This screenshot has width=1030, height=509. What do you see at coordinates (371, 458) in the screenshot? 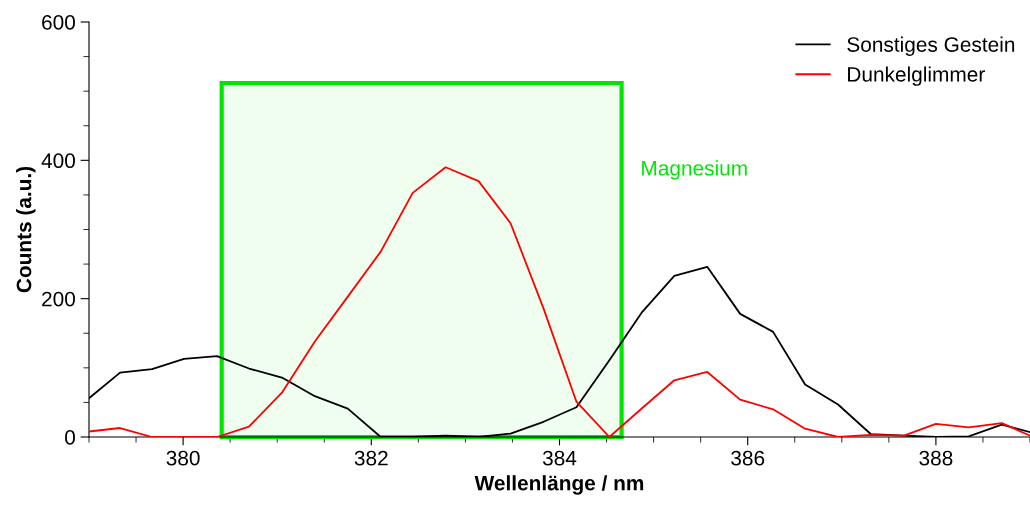
I see `x-tick-label: 382` at bounding box center [371, 458].